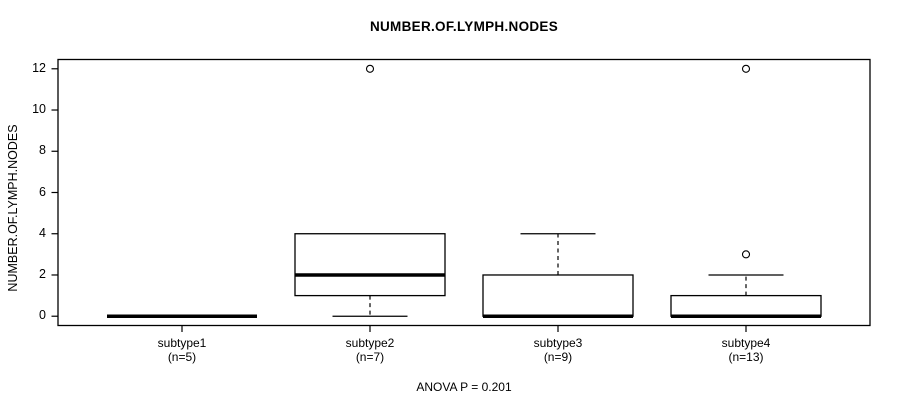 The width and height of the screenshot is (900, 400). I want to click on group-label: subtype3, so click(558, 343).